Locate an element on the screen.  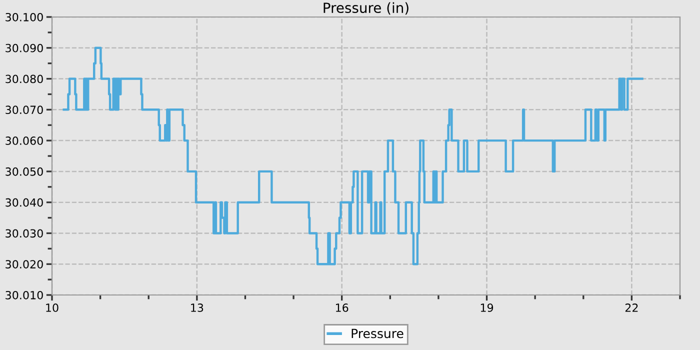
y-tick-label: 30.100 is located at coordinates (24, 17).